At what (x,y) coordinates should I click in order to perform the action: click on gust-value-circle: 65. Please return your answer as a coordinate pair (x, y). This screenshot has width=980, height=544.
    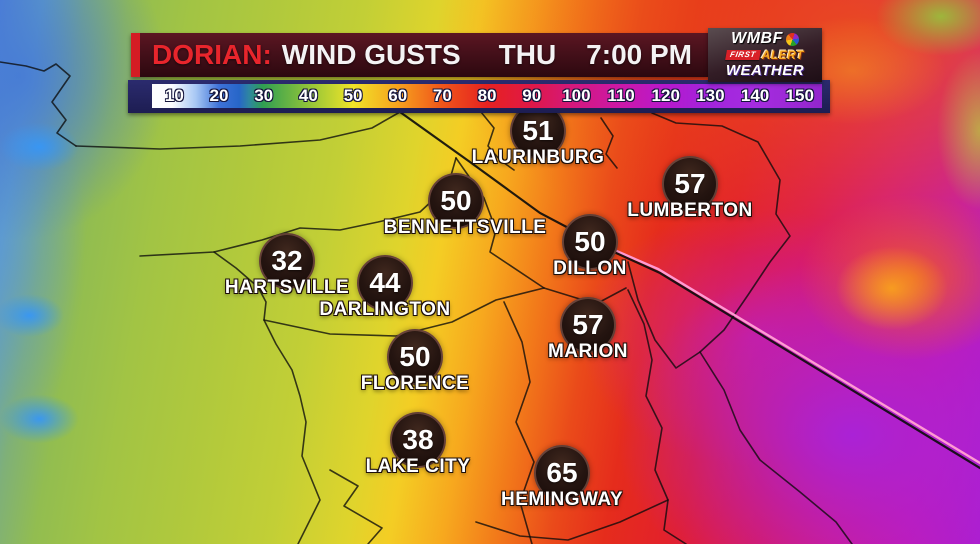
    Looking at the image, I should click on (562, 473).